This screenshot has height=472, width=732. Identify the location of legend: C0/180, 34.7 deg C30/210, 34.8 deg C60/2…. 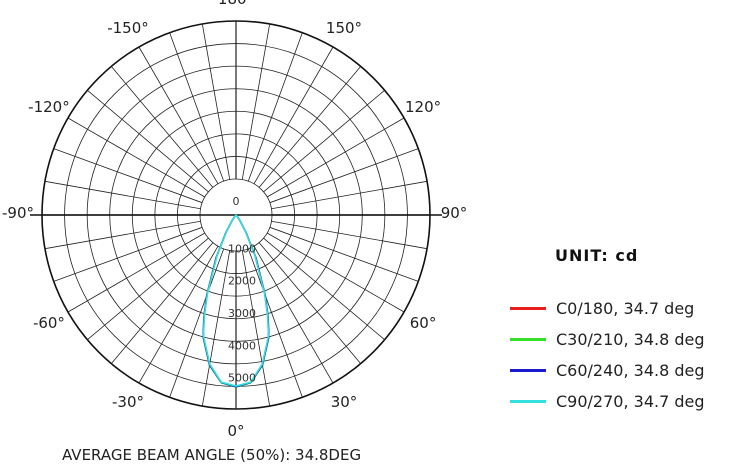
(607, 355).